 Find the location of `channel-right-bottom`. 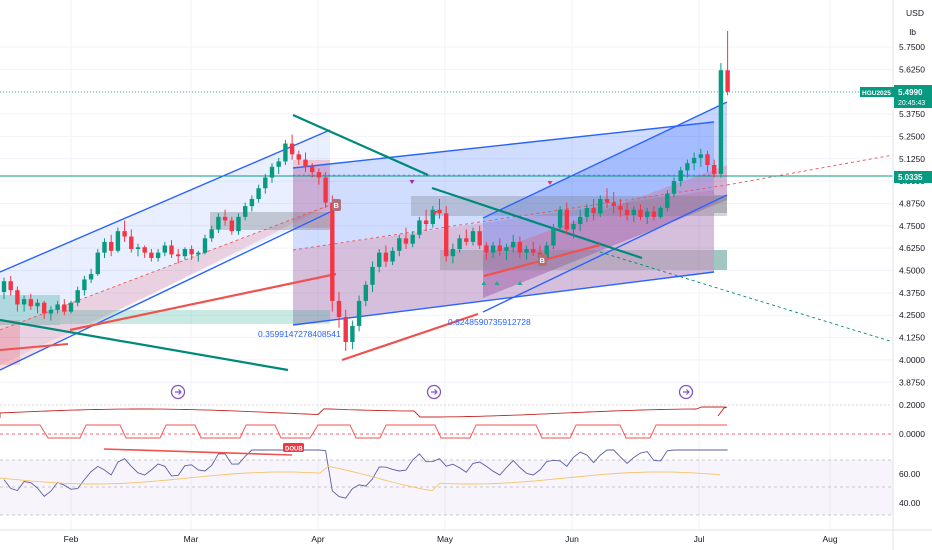

channel-right-bottom is located at coordinates (605, 253).